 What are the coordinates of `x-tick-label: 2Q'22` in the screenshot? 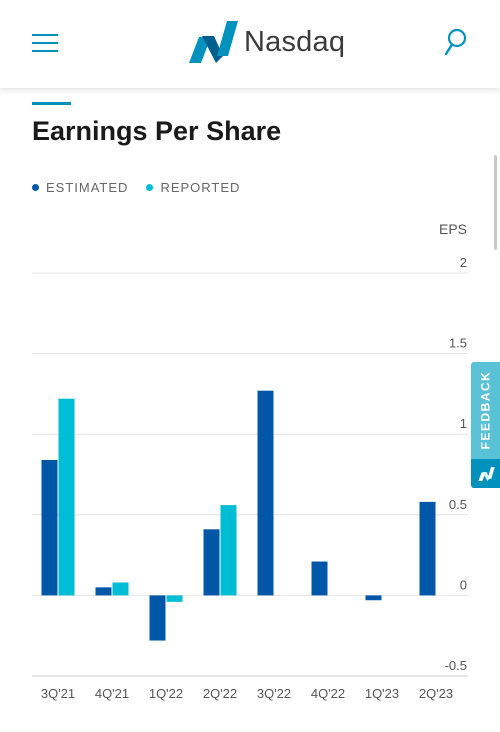 It's located at (220, 693).